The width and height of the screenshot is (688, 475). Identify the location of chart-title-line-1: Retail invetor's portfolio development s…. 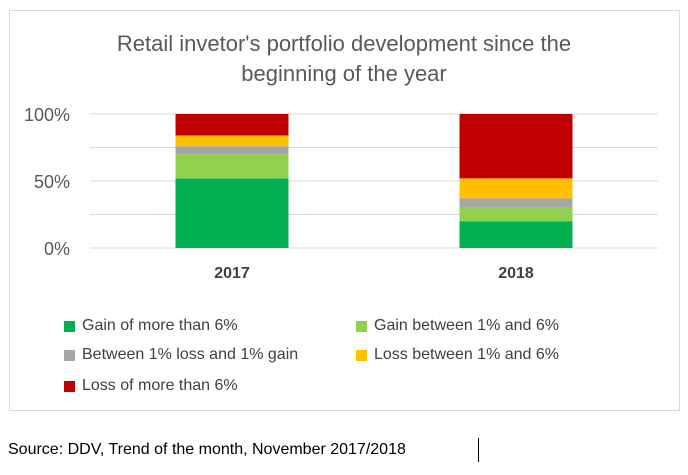
(344, 43).